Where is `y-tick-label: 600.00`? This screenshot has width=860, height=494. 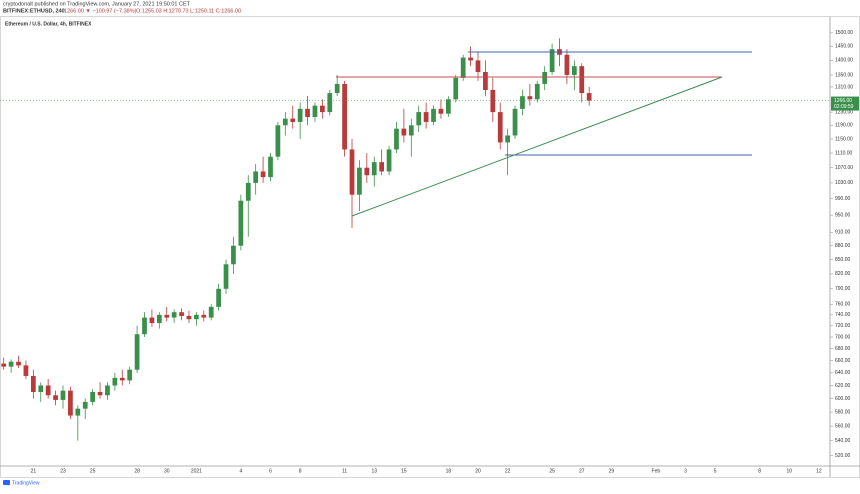 y-tick-label: 600.00 is located at coordinates (843, 399).